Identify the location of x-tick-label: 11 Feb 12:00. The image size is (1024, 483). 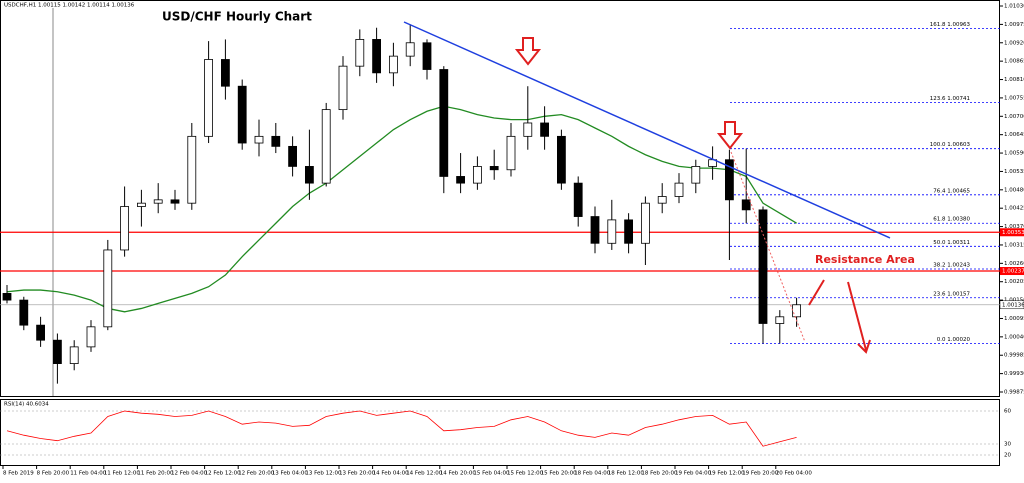
(122, 474).